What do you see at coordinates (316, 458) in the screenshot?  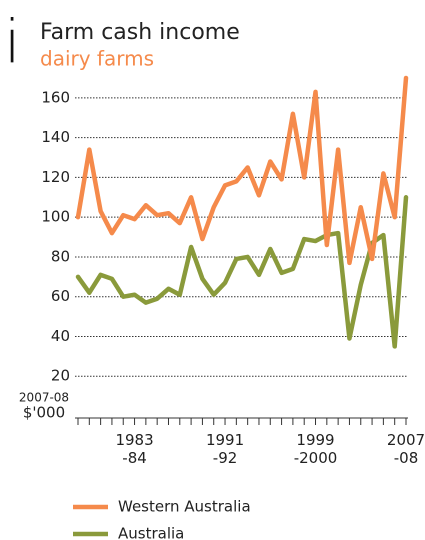 I see `x-tick-label-part: -2000` at bounding box center [316, 458].